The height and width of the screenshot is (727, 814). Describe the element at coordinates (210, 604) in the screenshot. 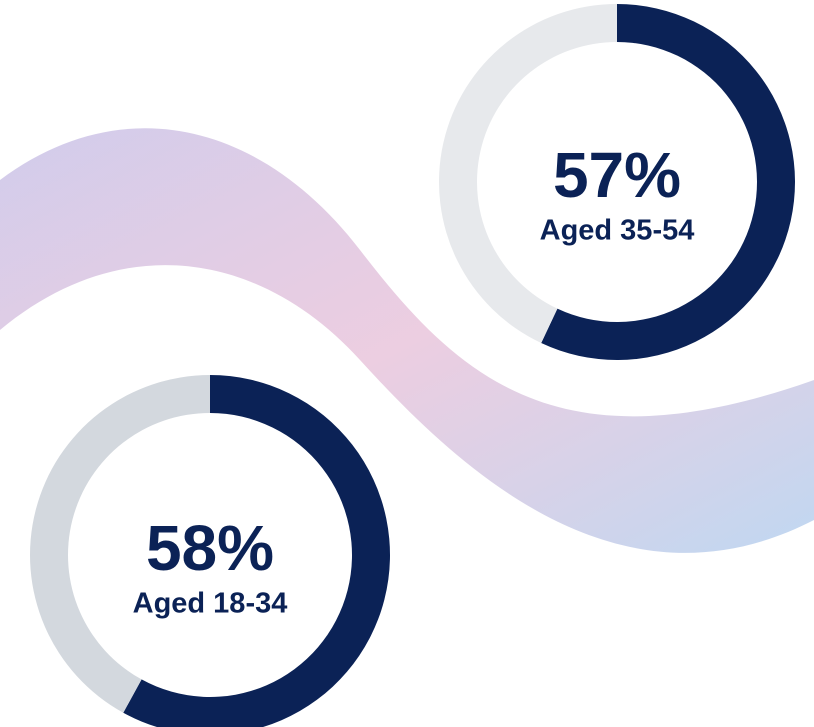

I see `donut-label: Aged 18-34` at that location.